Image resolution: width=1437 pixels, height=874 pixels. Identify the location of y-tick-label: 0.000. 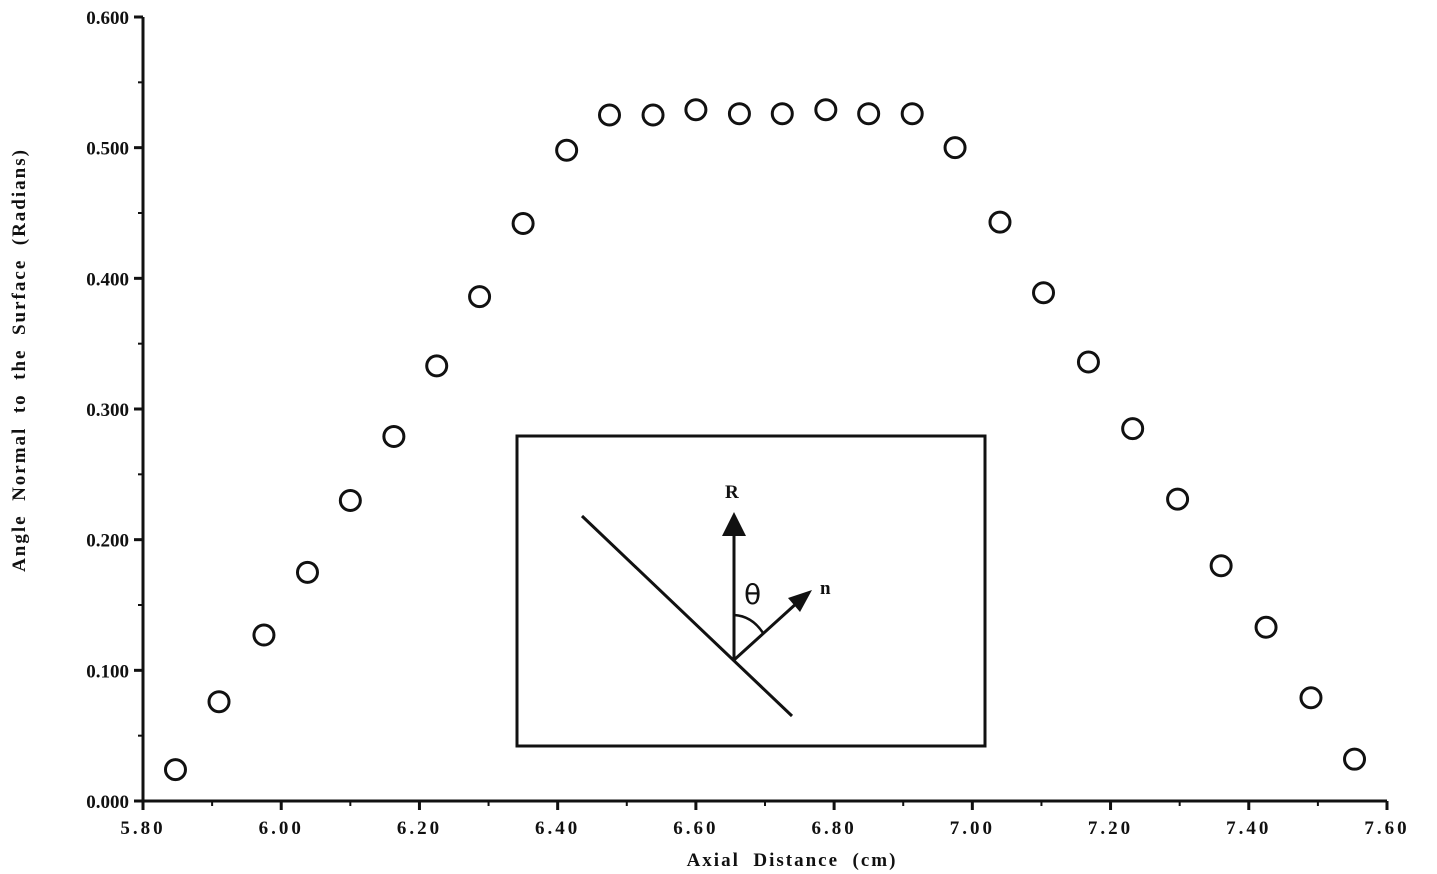
(107, 802).